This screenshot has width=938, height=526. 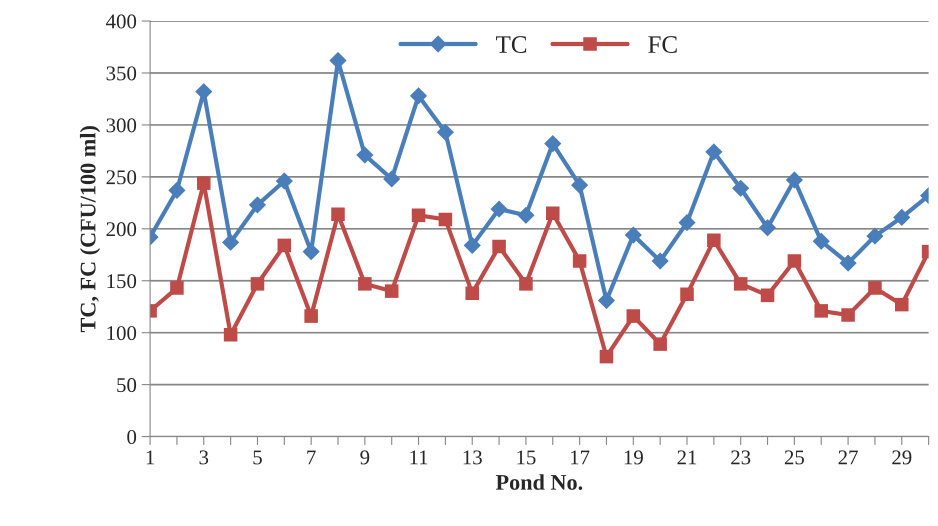 I want to click on y-tick-label: 150, so click(x=121, y=281).